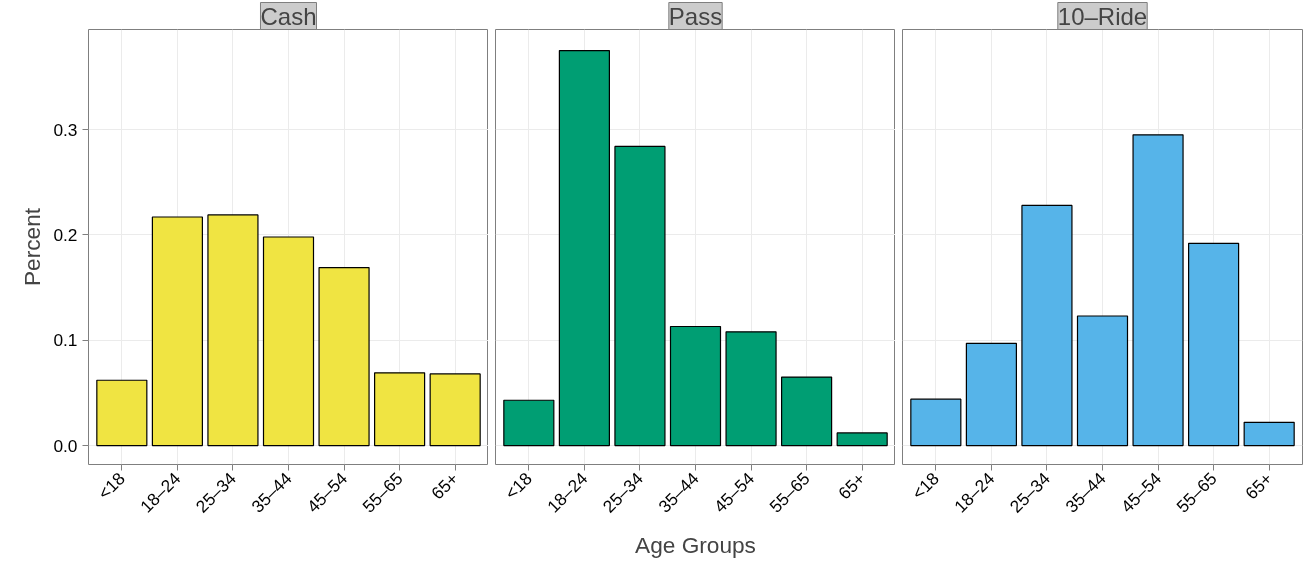  I want to click on y-tick-label: 0.2, so click(65, 234).